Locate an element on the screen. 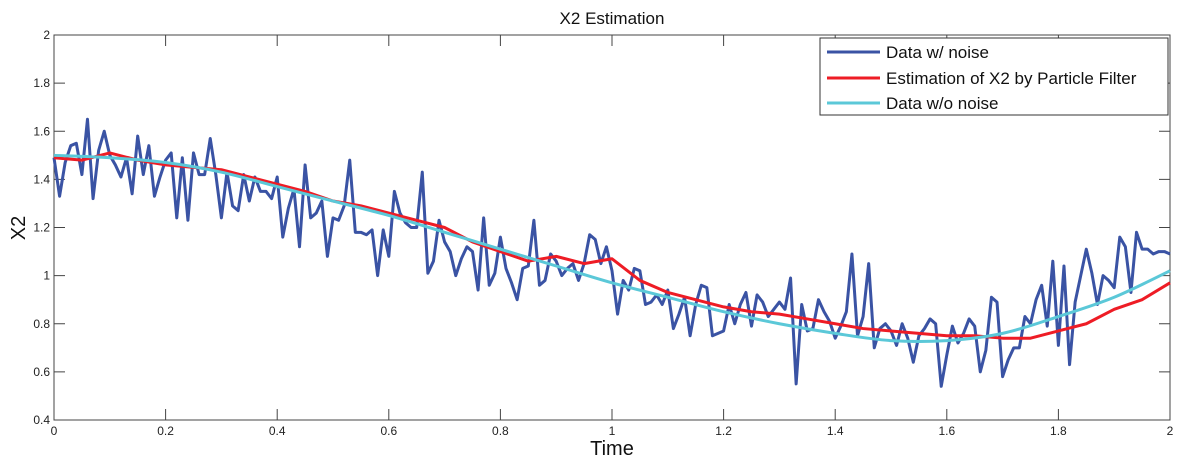  y-tick-label: 1 is located at coordinates (46, 276).